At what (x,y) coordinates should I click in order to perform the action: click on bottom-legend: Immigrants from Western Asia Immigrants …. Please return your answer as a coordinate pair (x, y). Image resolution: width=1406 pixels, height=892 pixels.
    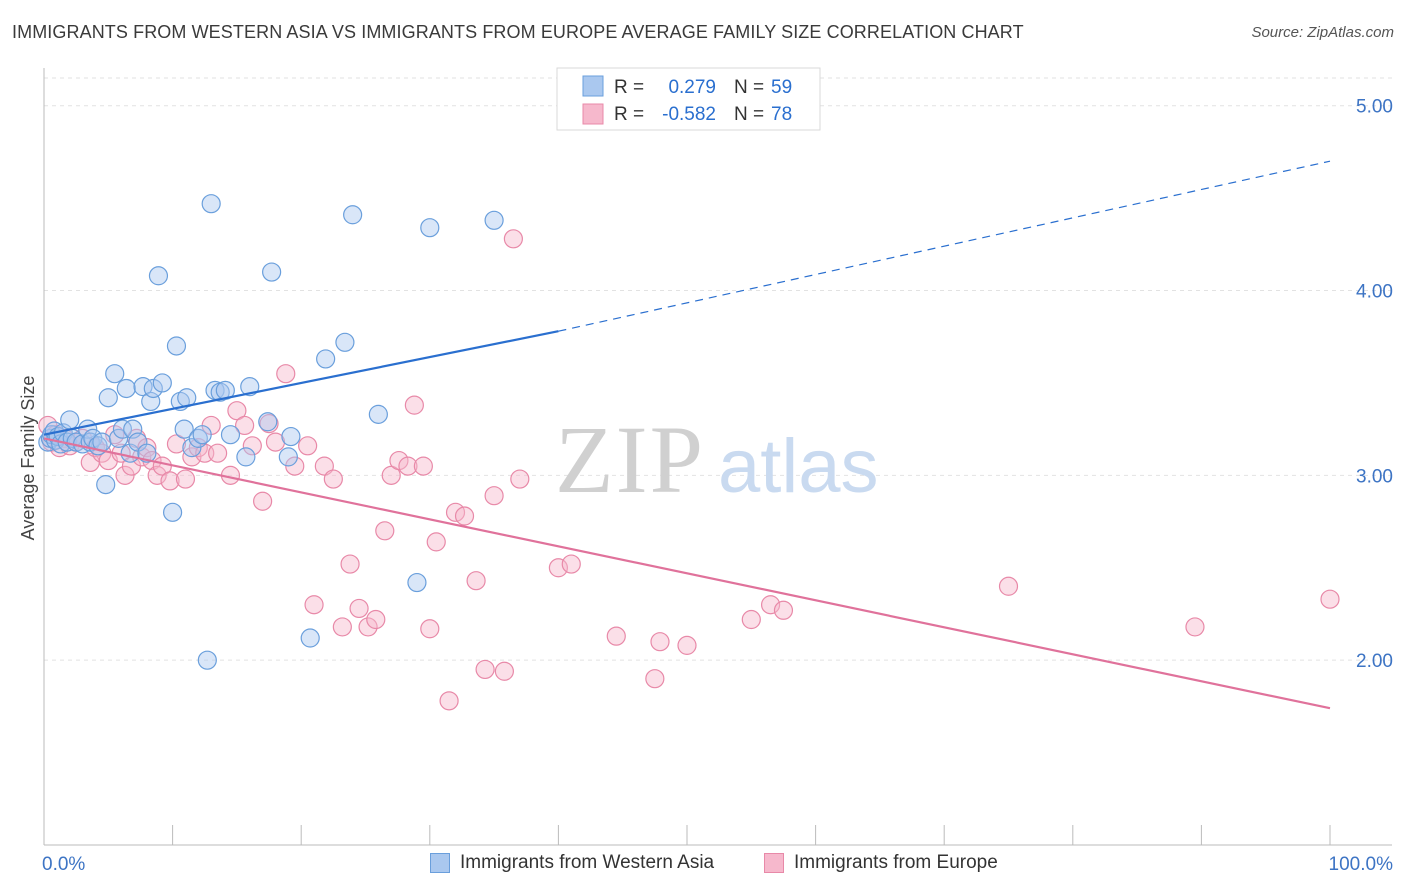
    Looking at the image, I should click on (703, 865).